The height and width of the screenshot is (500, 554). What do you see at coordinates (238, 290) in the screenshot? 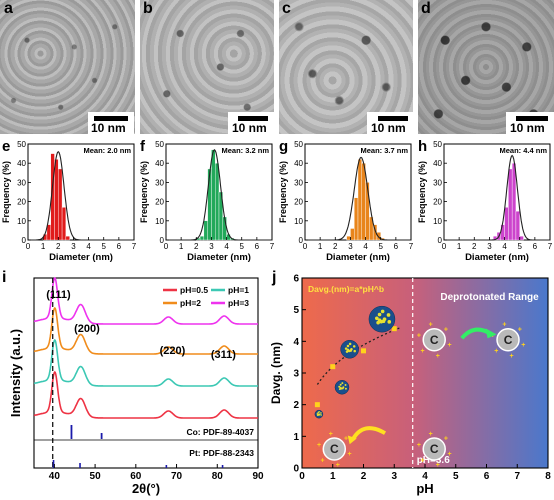
I see `legend-label: pH=1` at bounding box center [238, 290].